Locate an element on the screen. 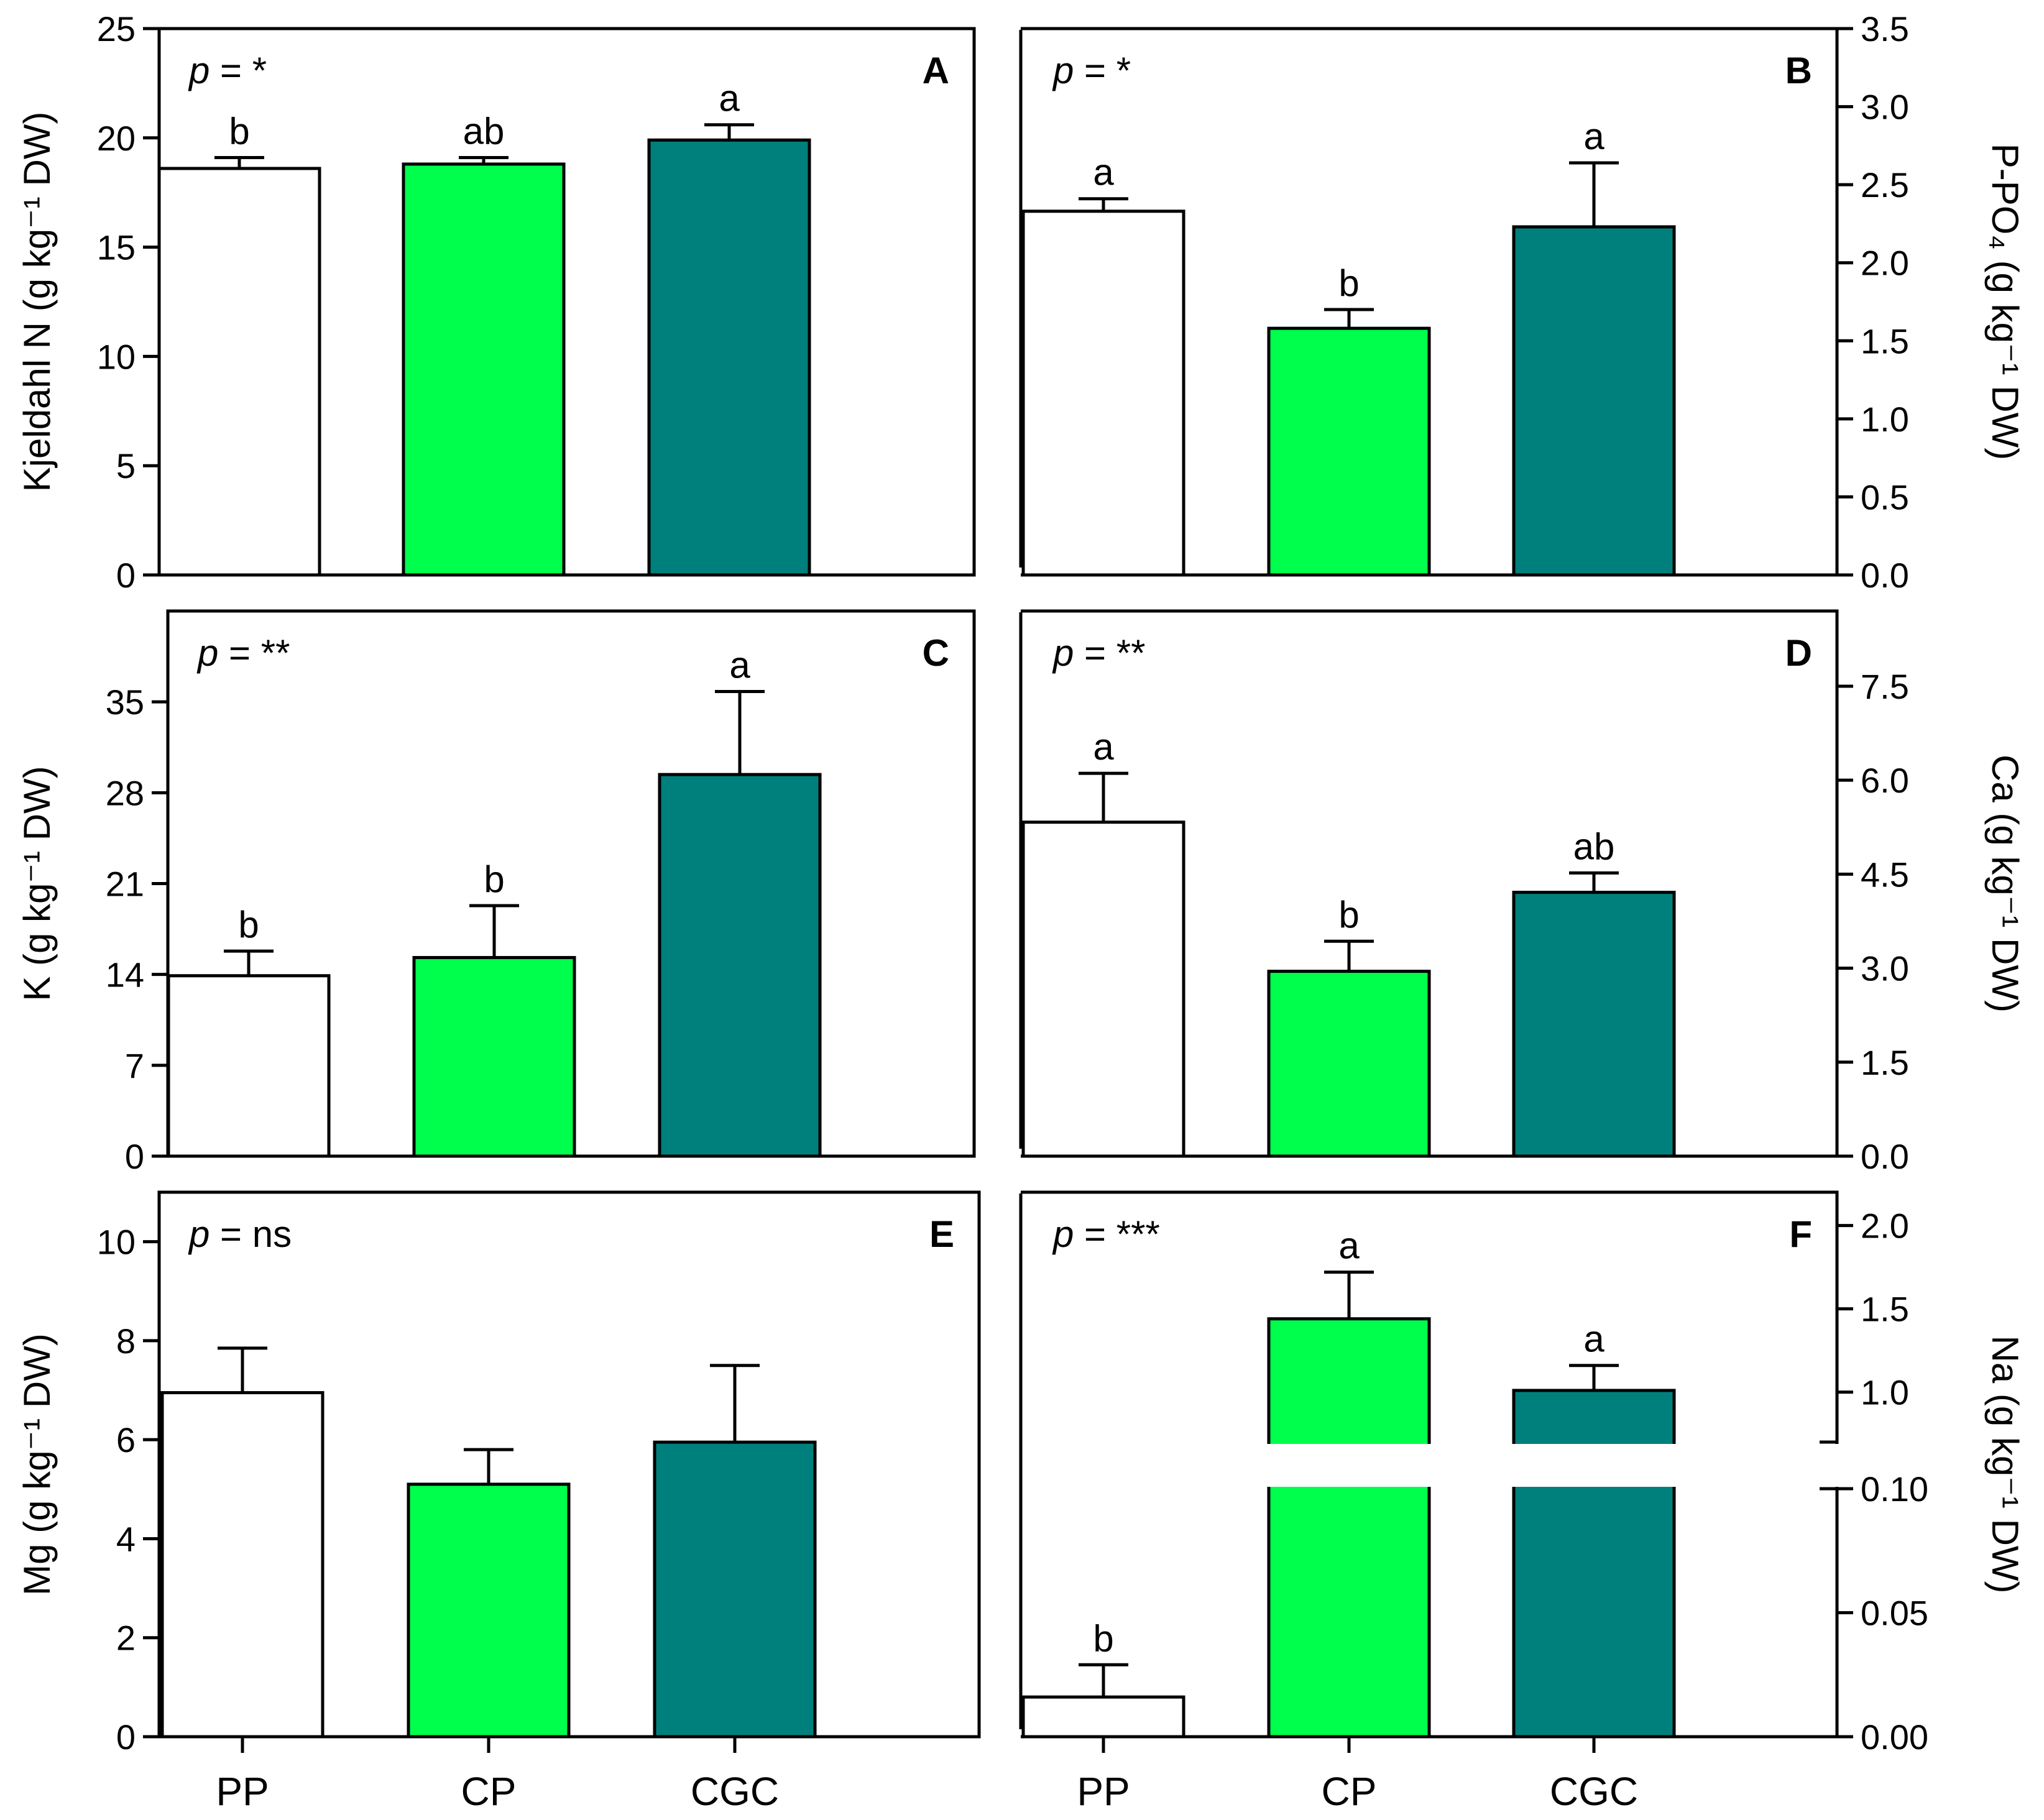 This screenshot has height=1820, width=2044. y-tick-label-F: 1.0 is located at coordinates (1885, 1392).